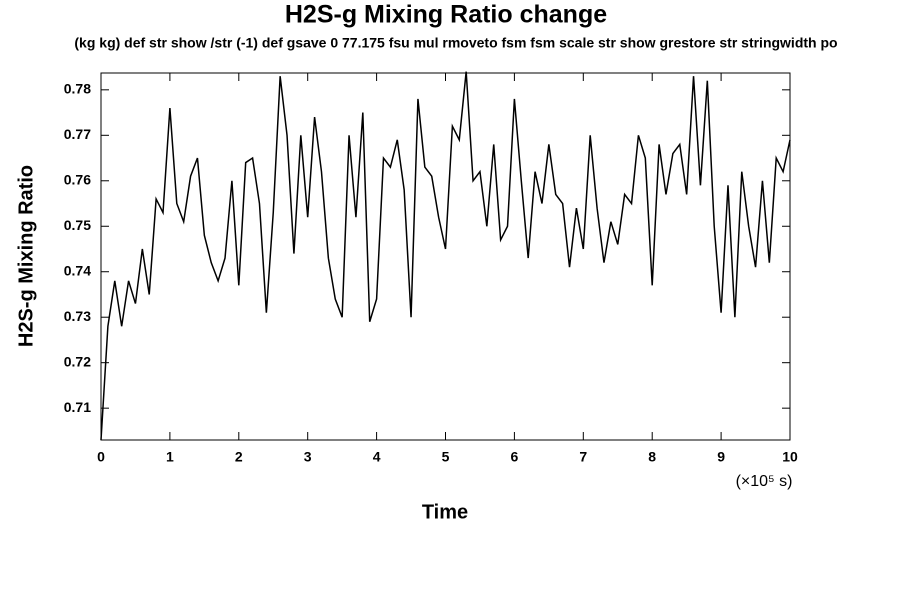 This screenshot has height=600, width=900. I want to click on x-tick-label: 2, so click(239, 457).